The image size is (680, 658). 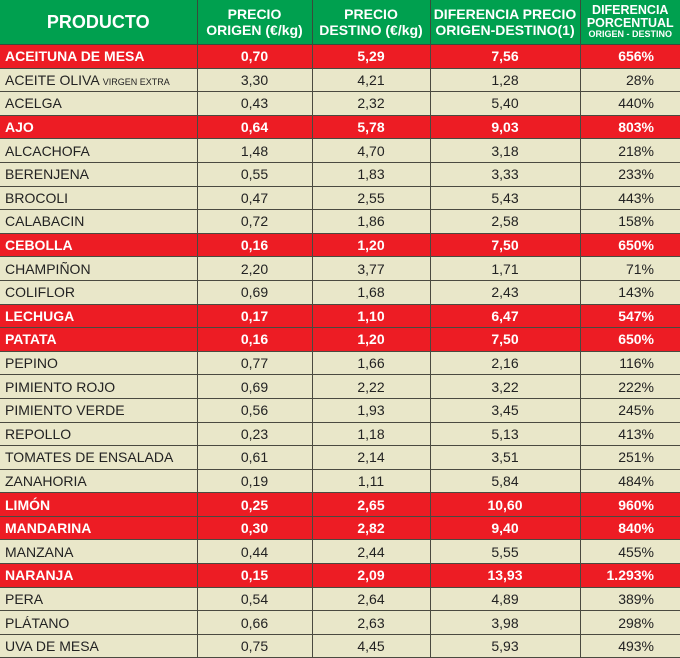 What do you see at coordinates (99, 268) in the screenshot?
I see `cell-producto: CHAMPIÑON` at bounding box center [99, 268].